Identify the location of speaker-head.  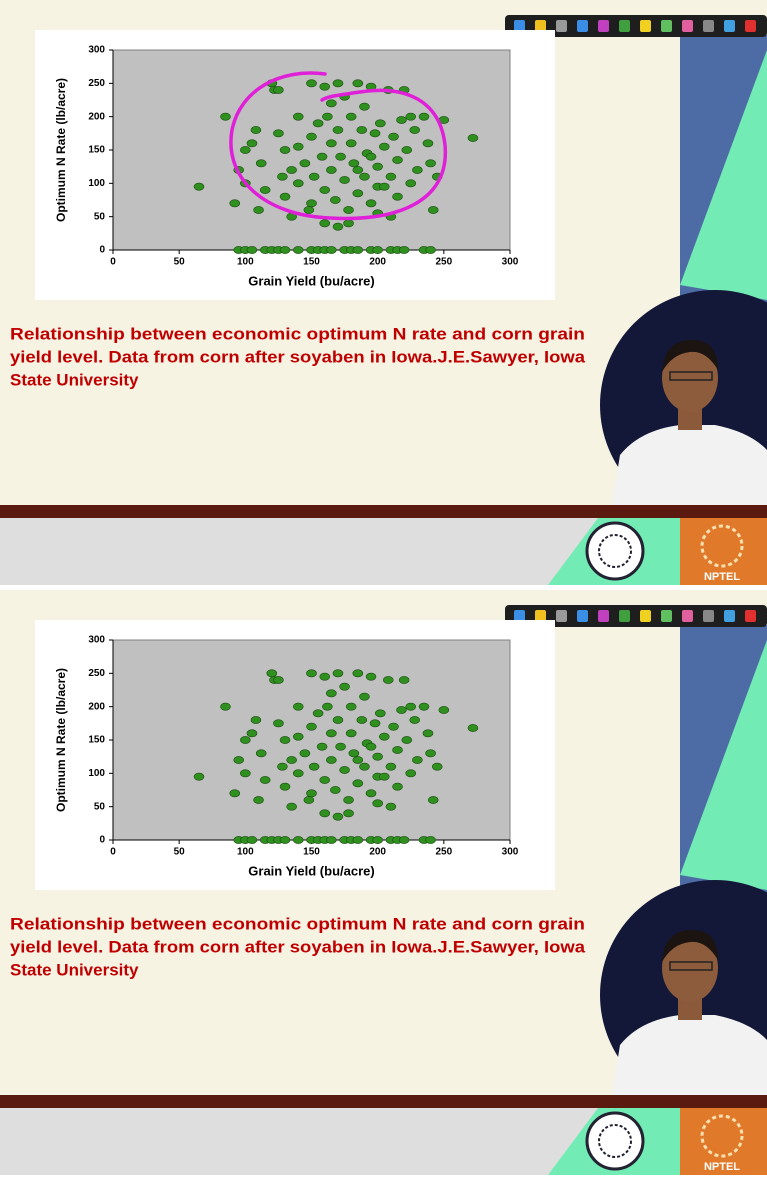
(690, 378).